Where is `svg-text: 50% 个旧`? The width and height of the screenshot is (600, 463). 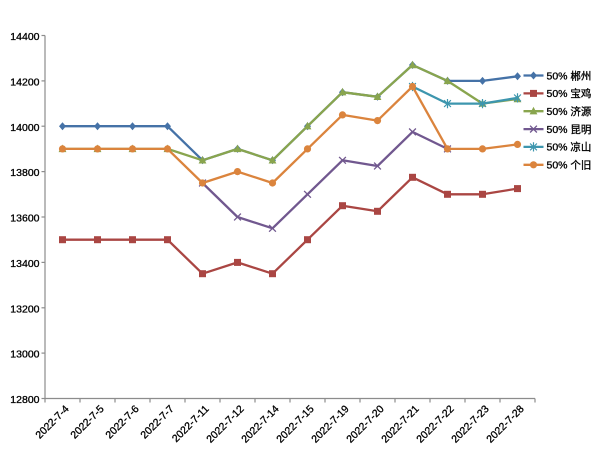
svg-text: 50% 个旧 is located at coordinates (569, 166).